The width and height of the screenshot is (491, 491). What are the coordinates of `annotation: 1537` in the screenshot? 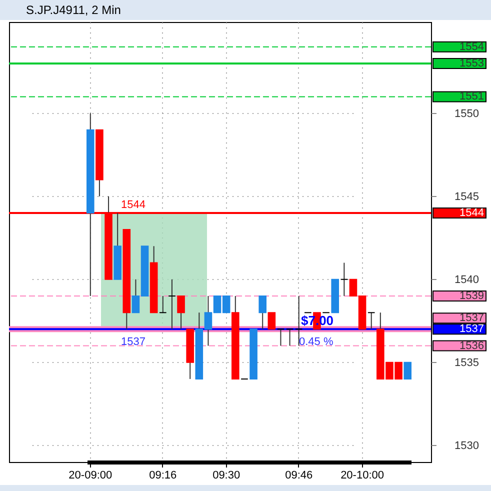 It's located at (133, 342).